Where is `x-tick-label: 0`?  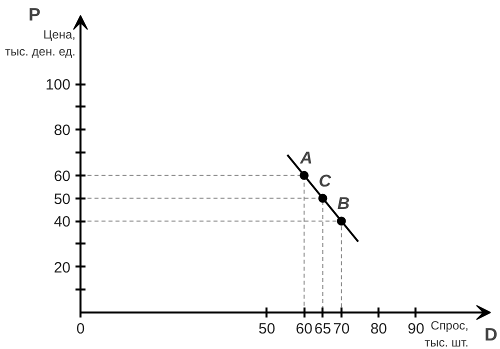 x-tick-label: 0 is located at coordinates (80, 329).